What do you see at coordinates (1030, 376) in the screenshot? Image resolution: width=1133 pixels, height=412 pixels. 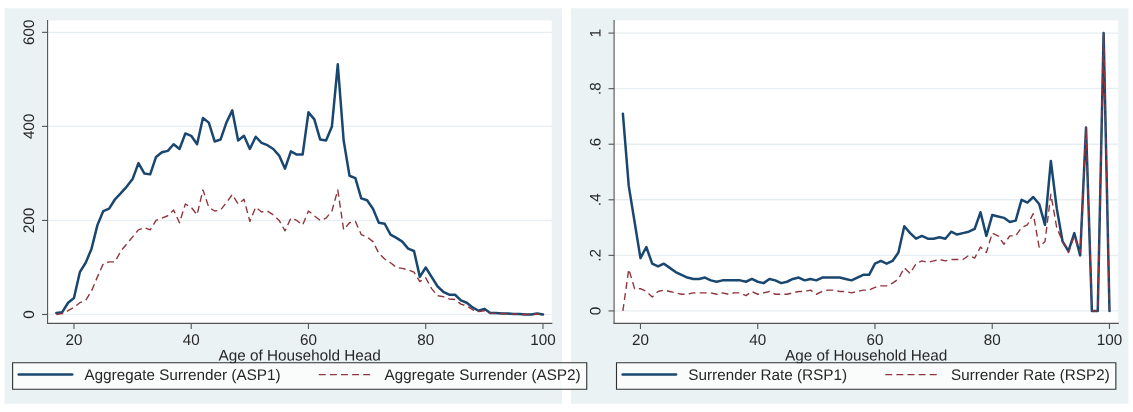 I see `legend-label: Surrender Rate (RSP2)` at bounding box center [1030, 376].